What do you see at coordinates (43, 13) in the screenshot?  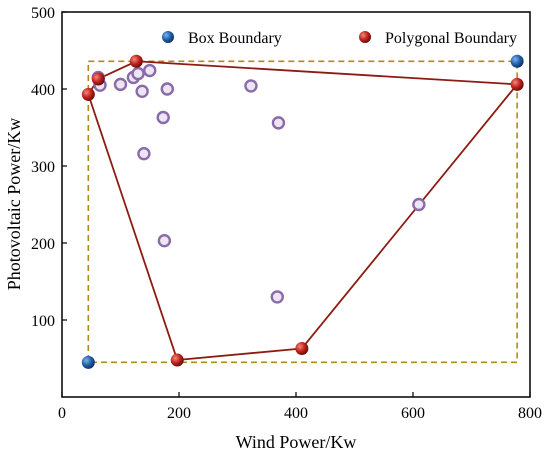 I see `y-tick-label-500: 500` at bounding box center [43, 13].